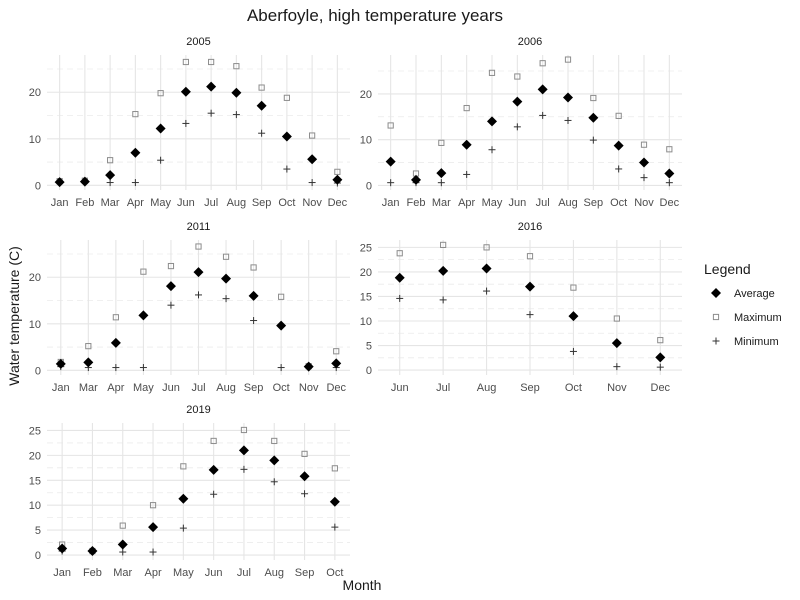 This screenshot has height=600, width=800. Describe the element at coordinates (754, 294) in the screenshot. I see `legend-label: Average` at that location.